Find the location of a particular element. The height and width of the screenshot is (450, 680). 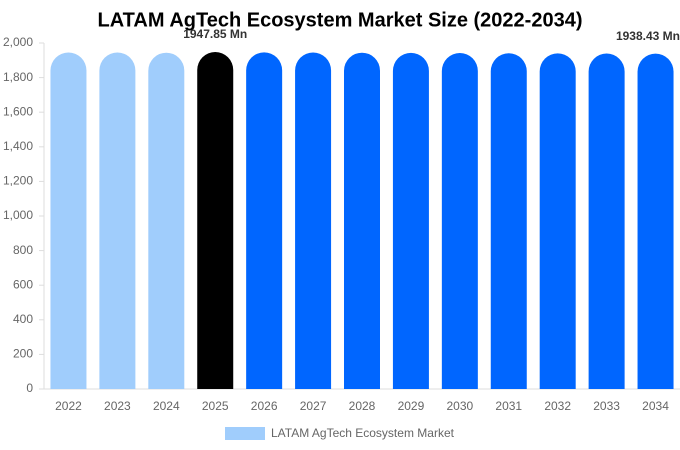

y-tick-label: 200 is located at coordinates (23, 354).